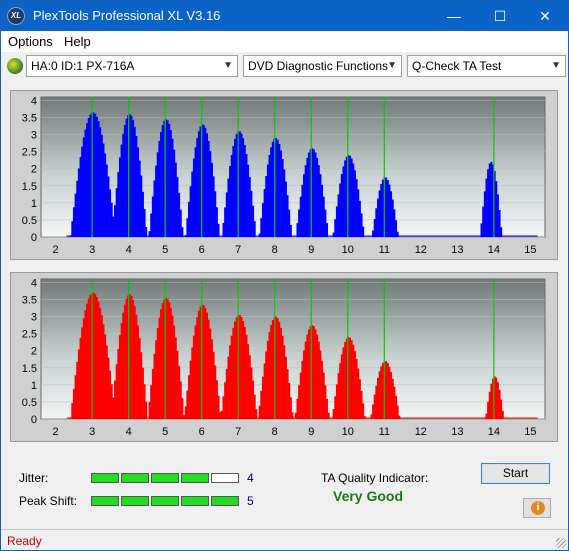 The height and width of the screenshot is (551, 569). What do you see at coordinates (29, 221) in the screenshot?
I see `y-tick-label: 0.5` at bounding box center [29, 221].